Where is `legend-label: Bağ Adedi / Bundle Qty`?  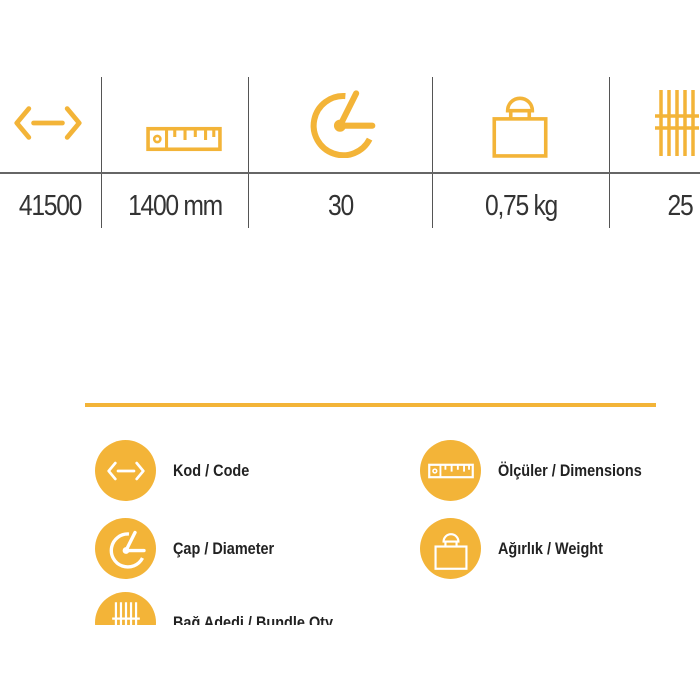 legend-label: Bağ Adedi / Bundle Qty is located at coordinates (253, 619).